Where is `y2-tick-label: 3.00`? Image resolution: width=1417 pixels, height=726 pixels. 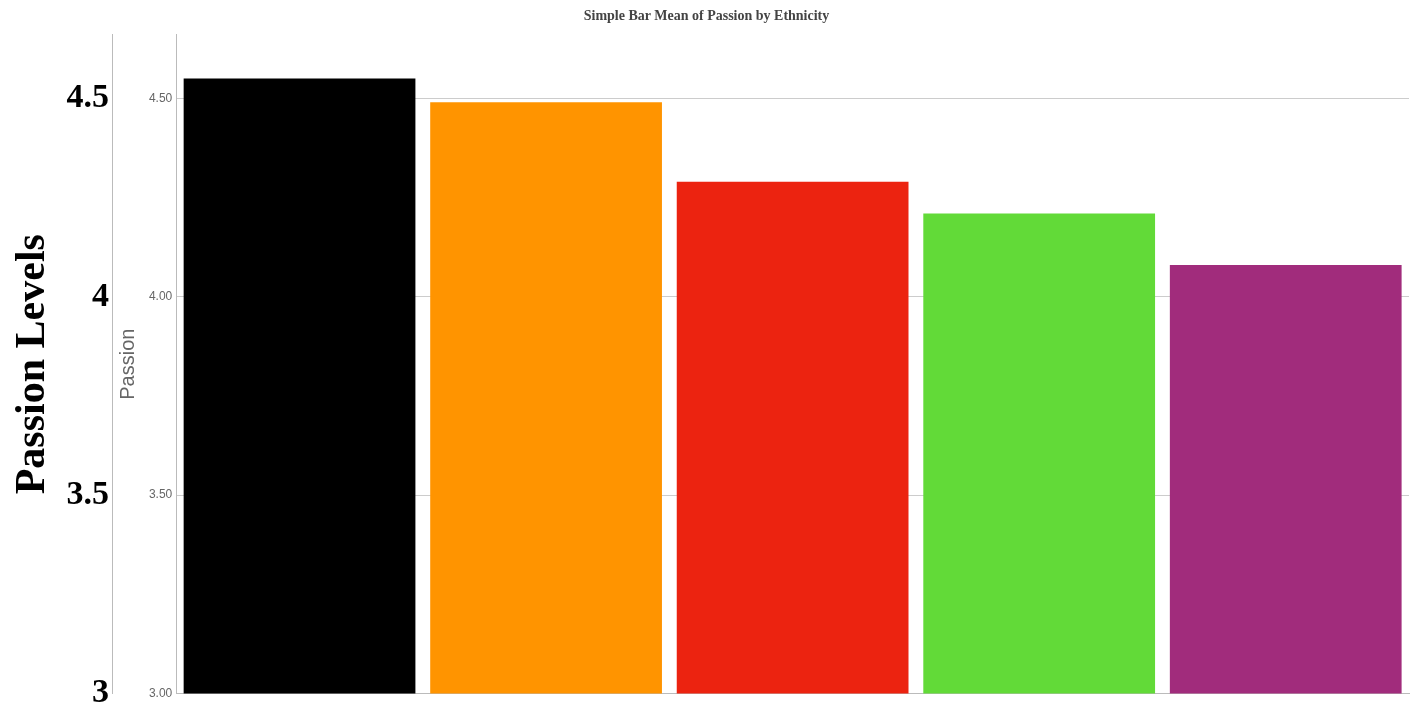 y2-tick-label: 3.00 is located at coordinates (160, 692).